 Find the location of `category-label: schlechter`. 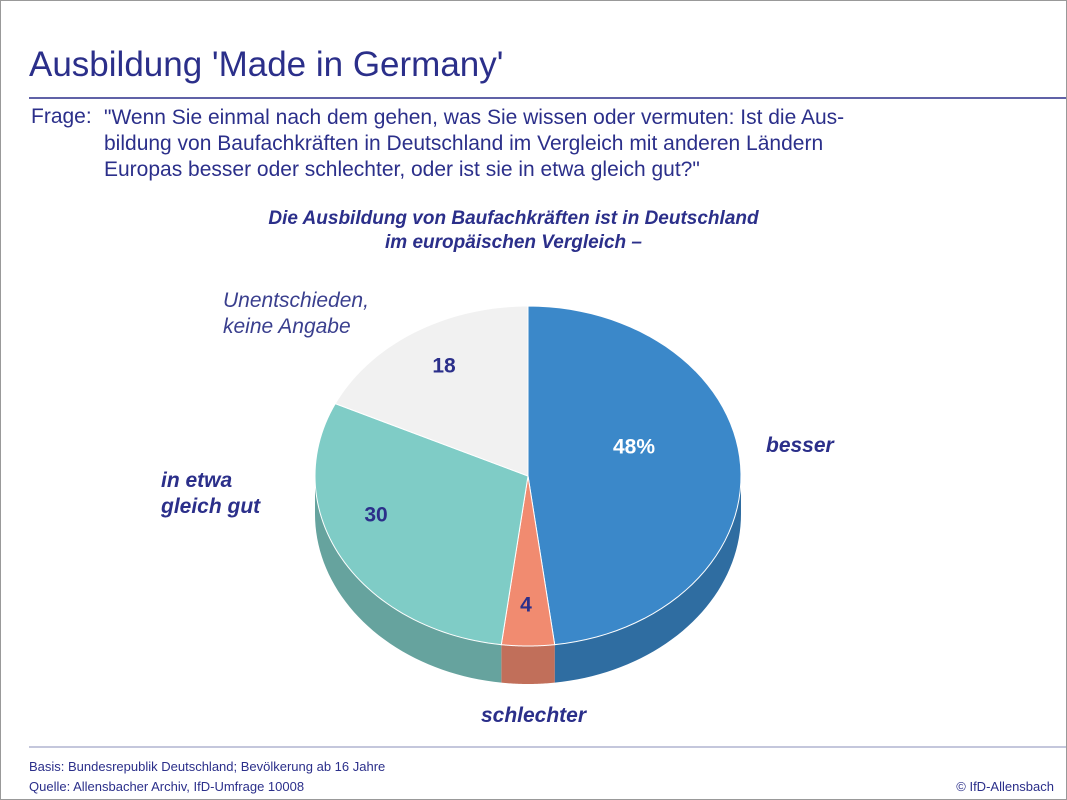

category-label: schlechter is located at coordinates (533, 715).